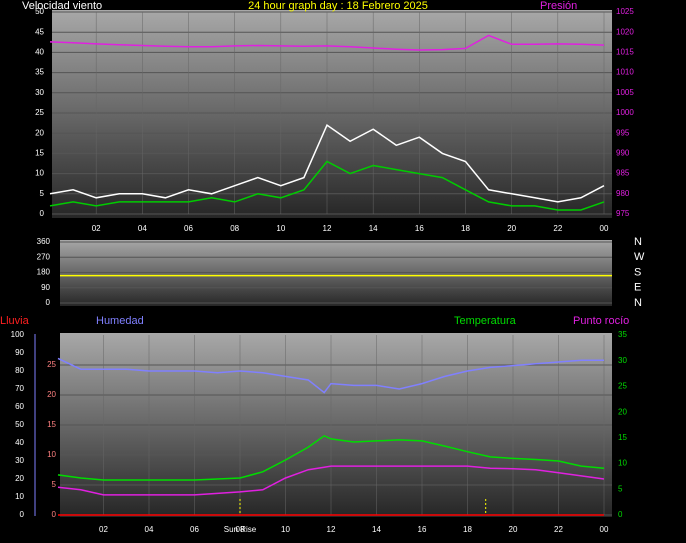  I want to click on y-tick-label: 45, so click(39, 31).